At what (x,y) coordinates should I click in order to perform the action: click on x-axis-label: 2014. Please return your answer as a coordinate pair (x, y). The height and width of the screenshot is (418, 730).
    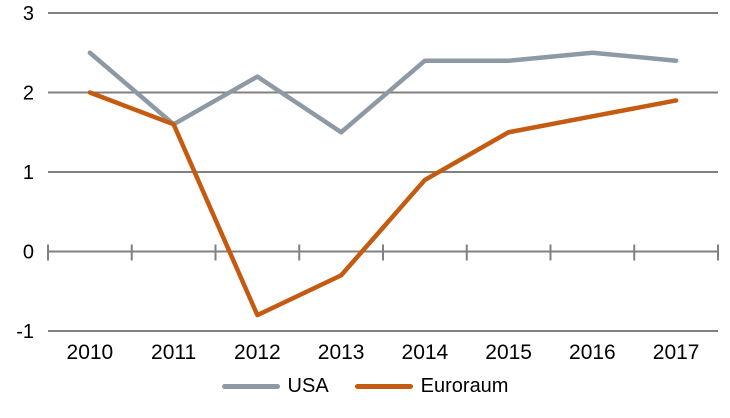
    Looking at the image, I should click on (425, 352).